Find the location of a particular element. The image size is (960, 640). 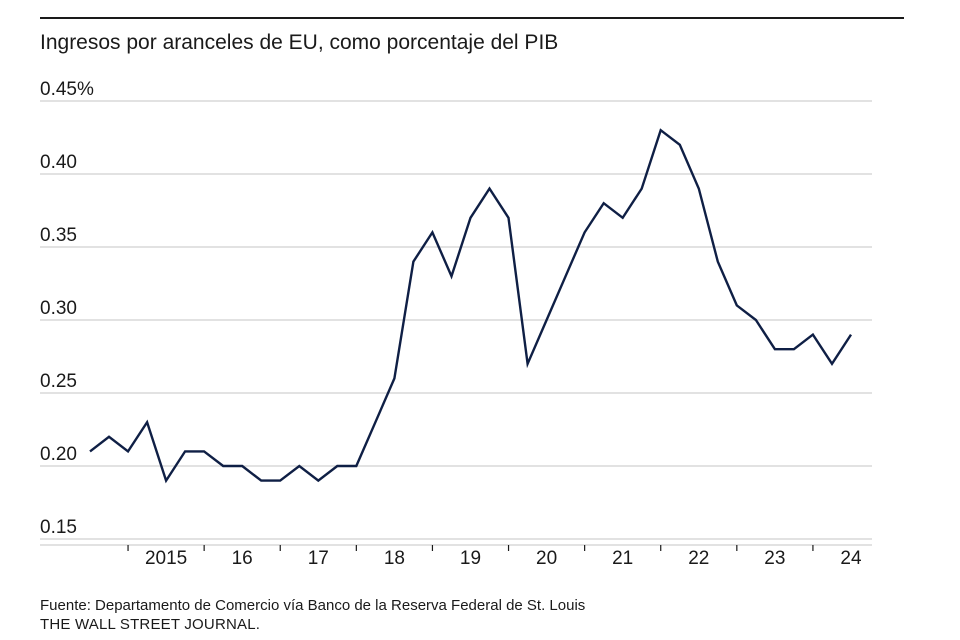

x-tick-label: 18 is located at coordinates (394, 558).